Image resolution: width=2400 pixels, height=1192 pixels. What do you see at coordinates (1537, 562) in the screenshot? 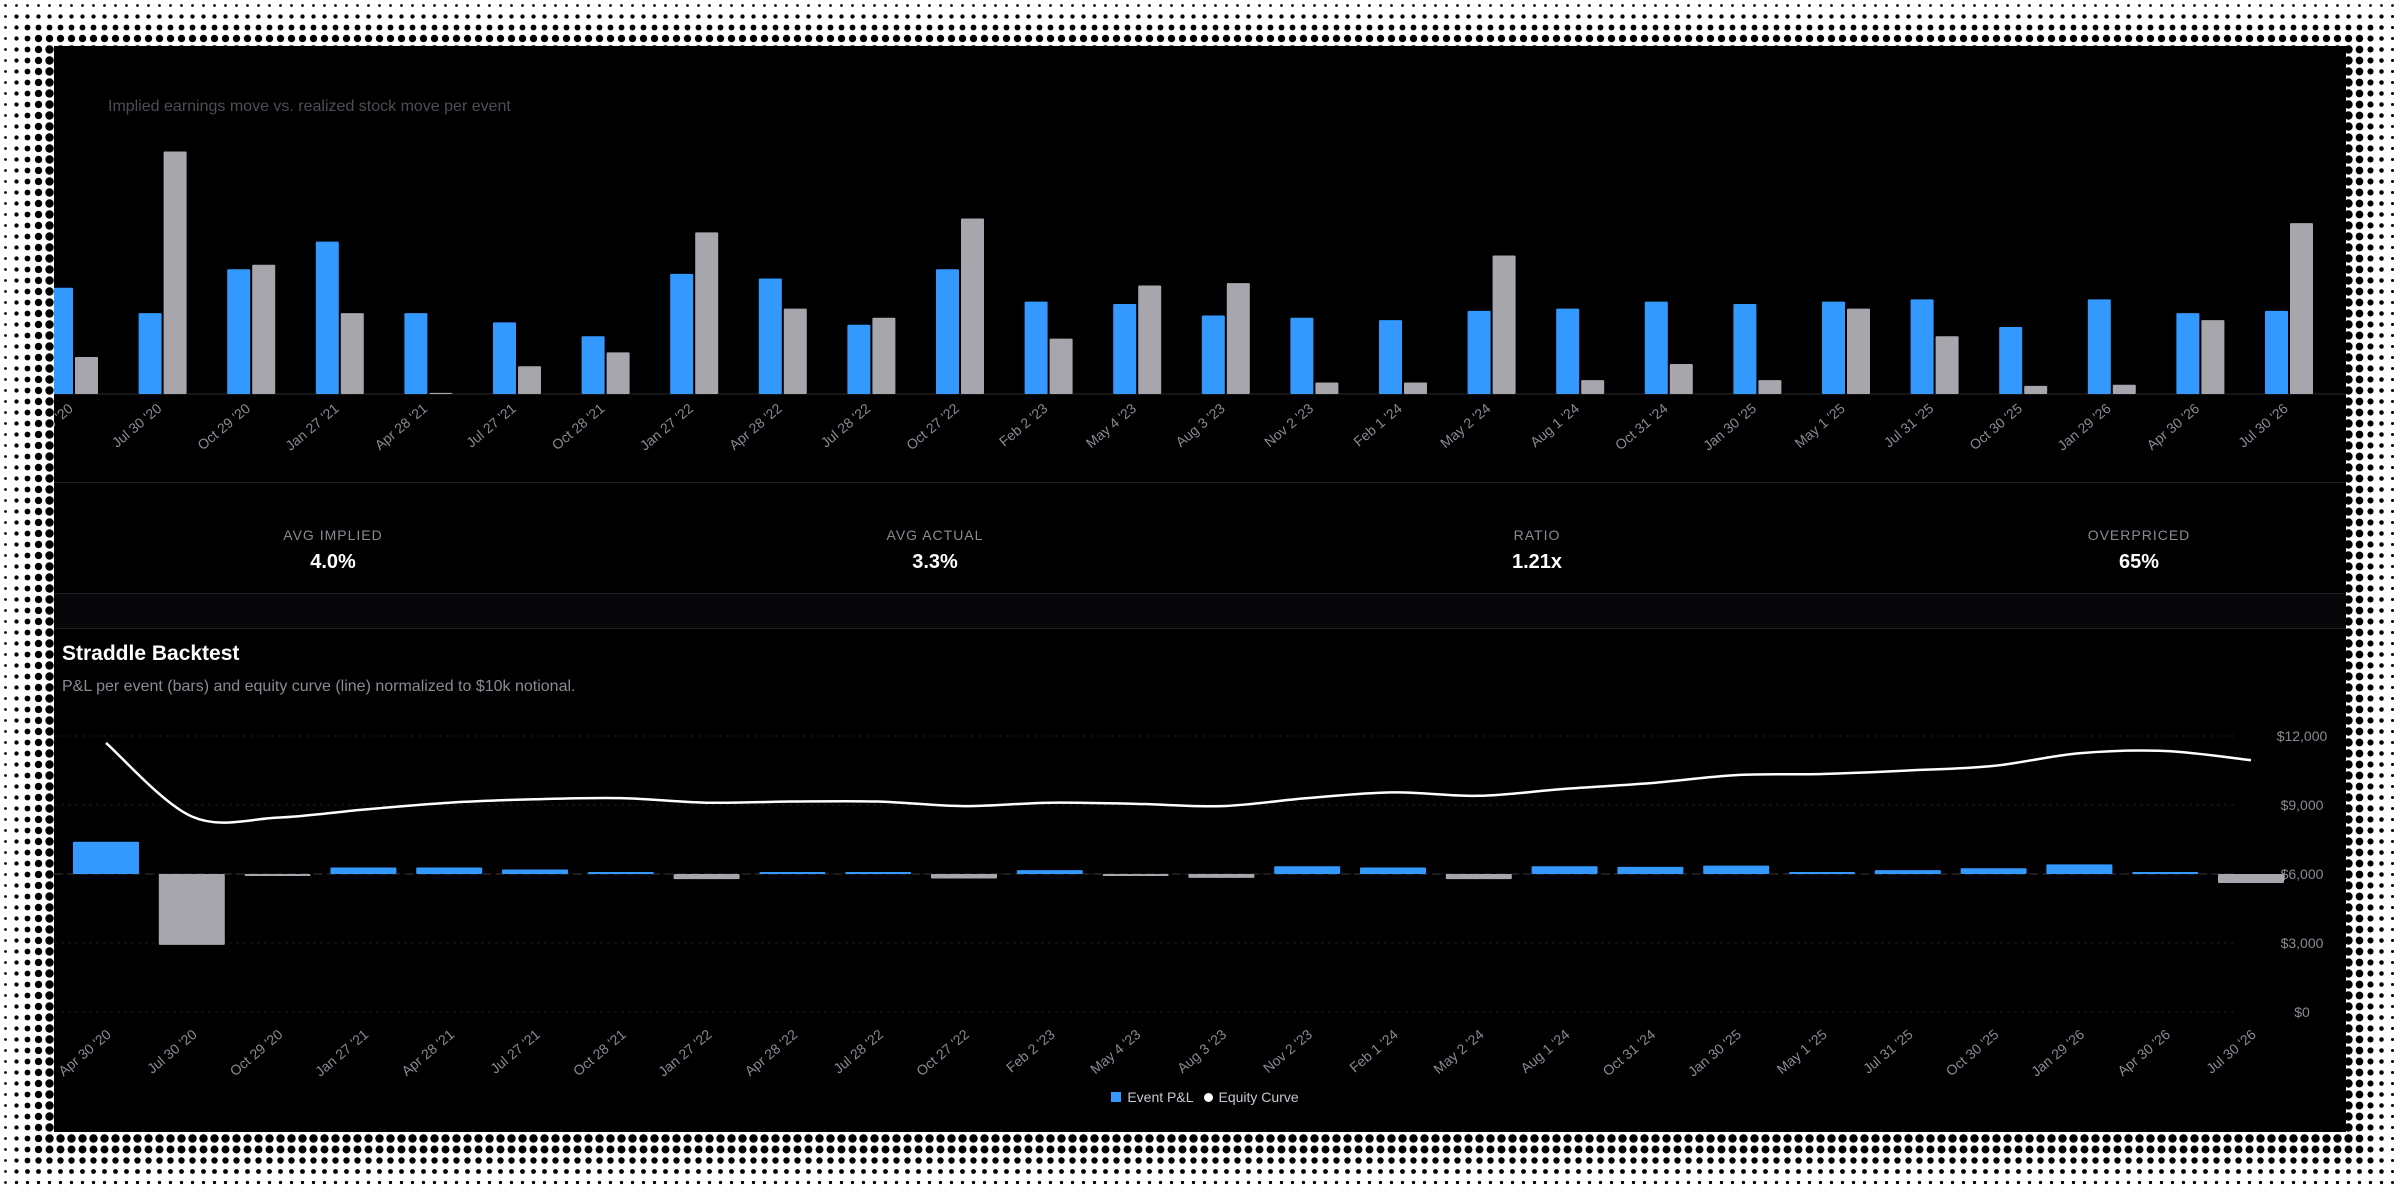
I see `stat-value: 1.21x` at bounding box center [1537, 562].